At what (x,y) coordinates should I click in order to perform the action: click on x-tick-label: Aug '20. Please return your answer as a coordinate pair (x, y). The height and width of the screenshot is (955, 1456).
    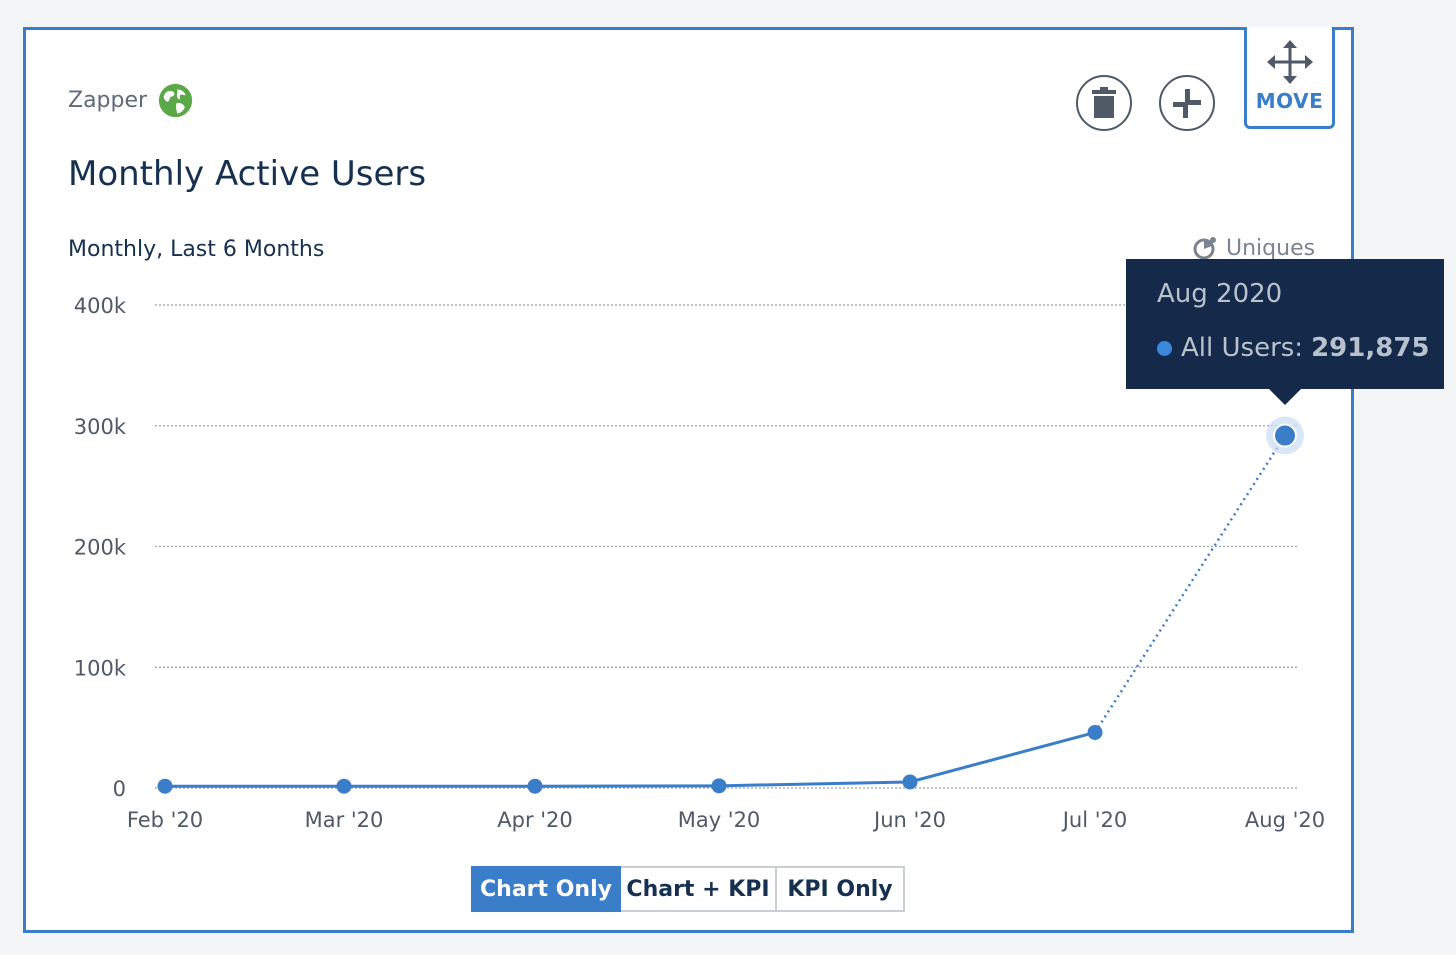
    Looking at the image, I should click on (1285, 820).